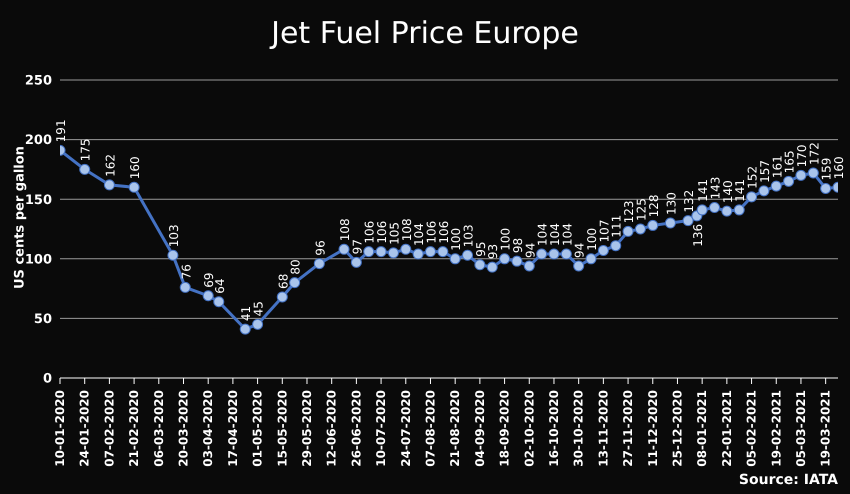  I want to click on y-tick-label: 150, so click(38, 200).